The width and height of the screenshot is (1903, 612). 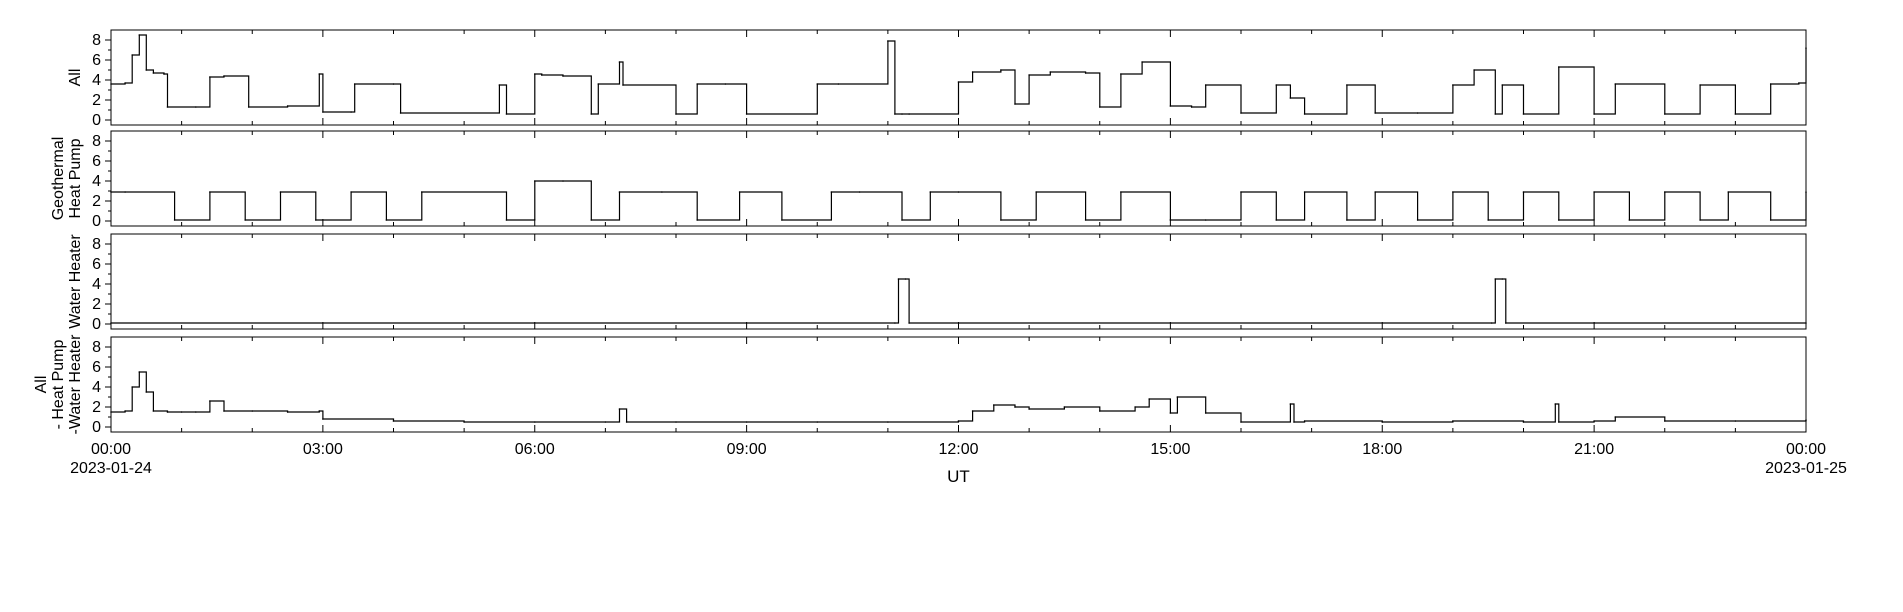 I want to click on panel-0-ytick-label-0: 0, so click(x=96, y=120).